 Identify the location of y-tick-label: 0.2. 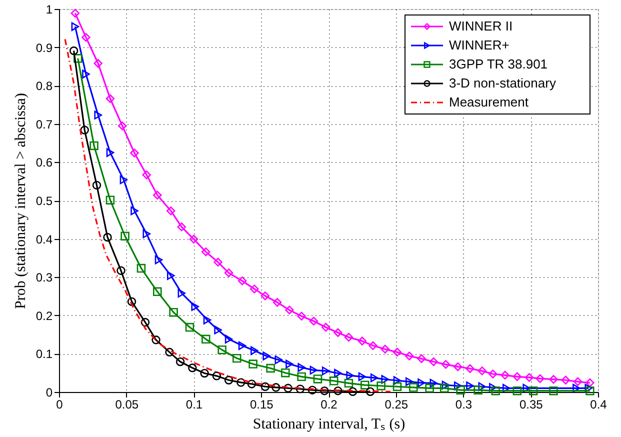
(44, 315).